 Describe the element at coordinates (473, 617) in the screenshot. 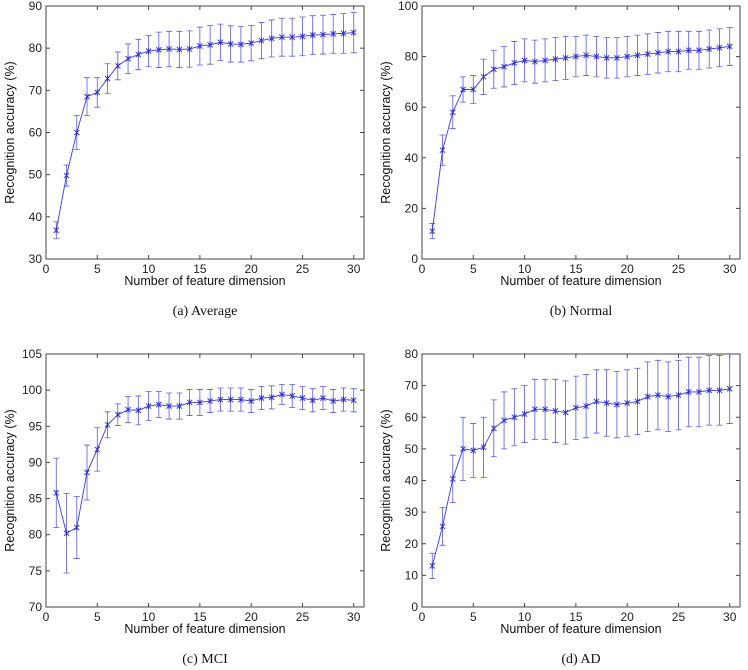

I see `x-tick-label: 5` at that location.